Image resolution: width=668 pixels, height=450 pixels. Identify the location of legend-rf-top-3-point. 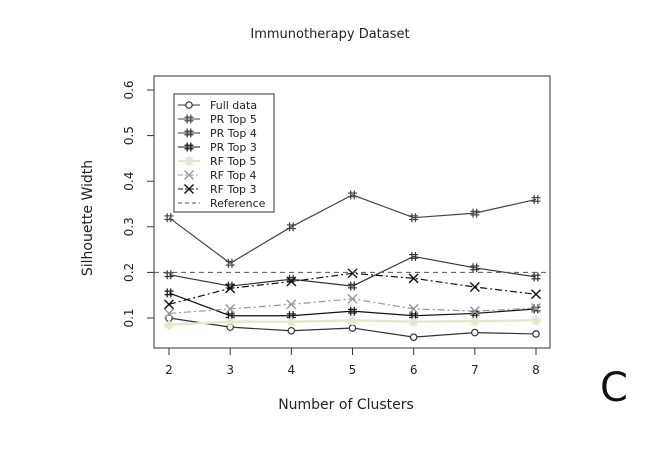
(189, 189).